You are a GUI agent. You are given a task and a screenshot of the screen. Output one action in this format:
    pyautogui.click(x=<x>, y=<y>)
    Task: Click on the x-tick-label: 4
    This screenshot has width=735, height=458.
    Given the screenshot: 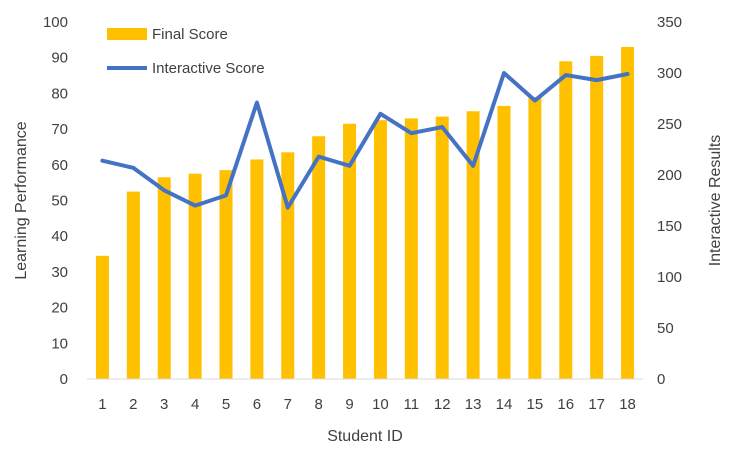 What is the action you would take?
    pyautogui.click(x=195, y=404)
    